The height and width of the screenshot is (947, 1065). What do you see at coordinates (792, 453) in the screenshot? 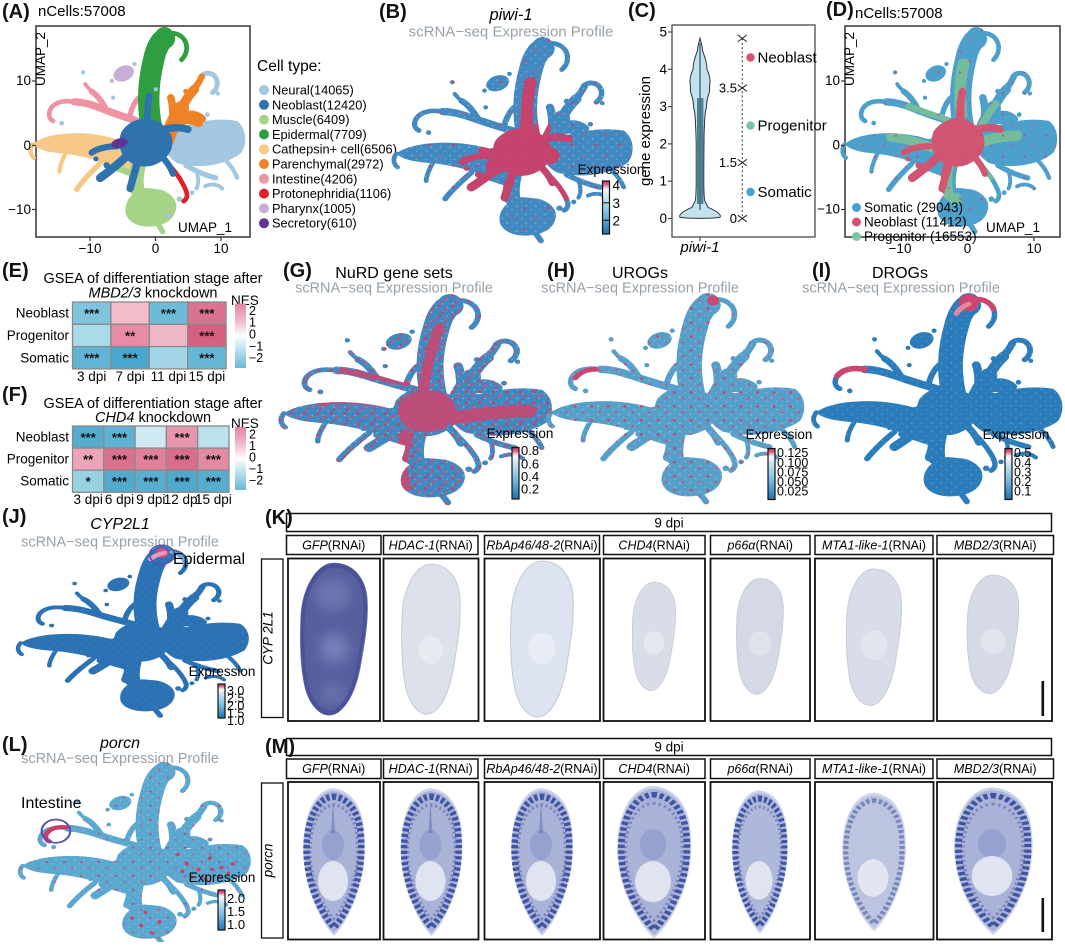
I see `svg-text: 0.125` at bounding box center [792, 453].